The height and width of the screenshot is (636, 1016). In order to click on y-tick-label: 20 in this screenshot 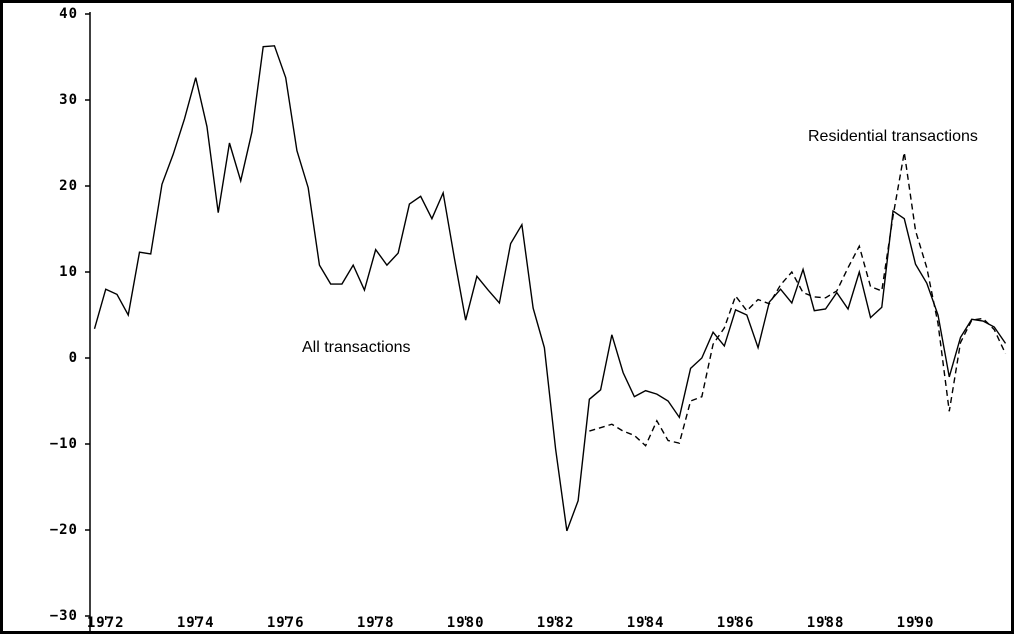, I will do `click(68, 186)`.